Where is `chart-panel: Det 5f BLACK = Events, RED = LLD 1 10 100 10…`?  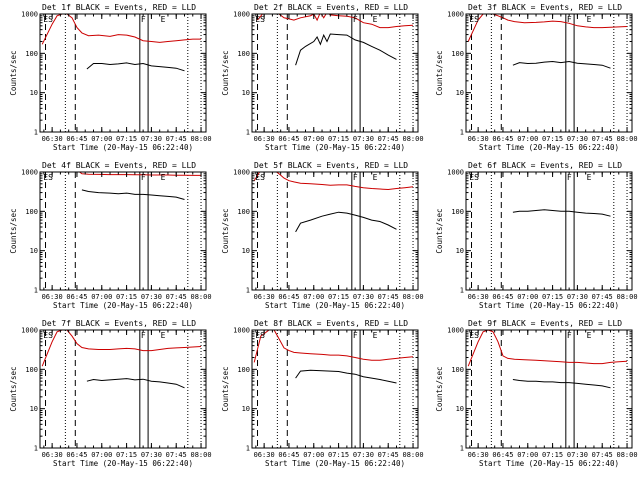 chart-panel: Det 5f BLACK = Events, RED = LLD 1 10 100 10… is located at coordinates (322, 235).